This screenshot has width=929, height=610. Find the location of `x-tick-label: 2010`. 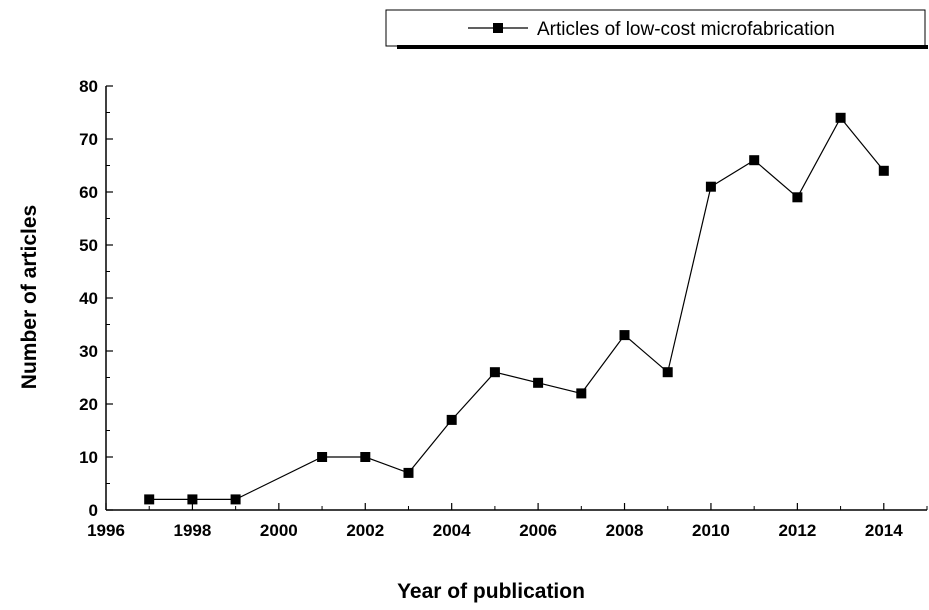

x-tick-label: 2010 is located at coordinates (711, 530).